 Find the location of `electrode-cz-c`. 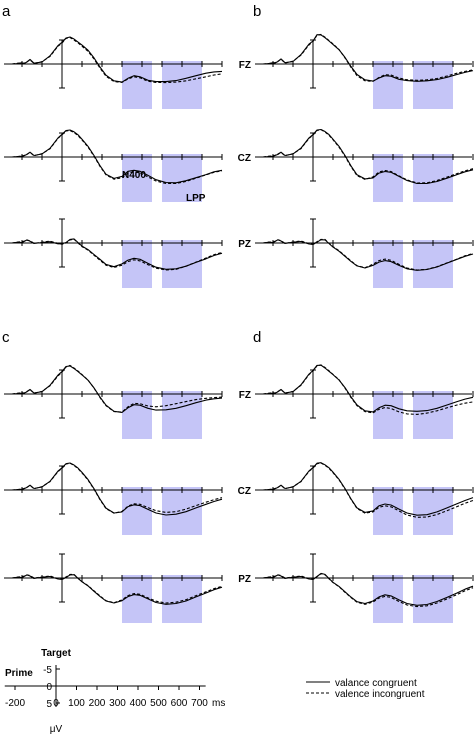

electrode-cz-c is located at coordinates (113, 498).